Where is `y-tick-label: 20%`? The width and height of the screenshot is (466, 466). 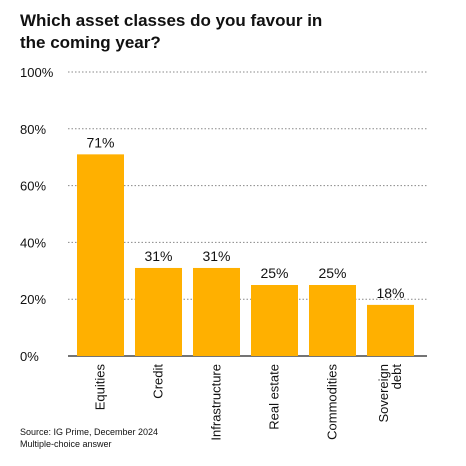
y-tick-label: 20% is located at coordinates (33, 299).